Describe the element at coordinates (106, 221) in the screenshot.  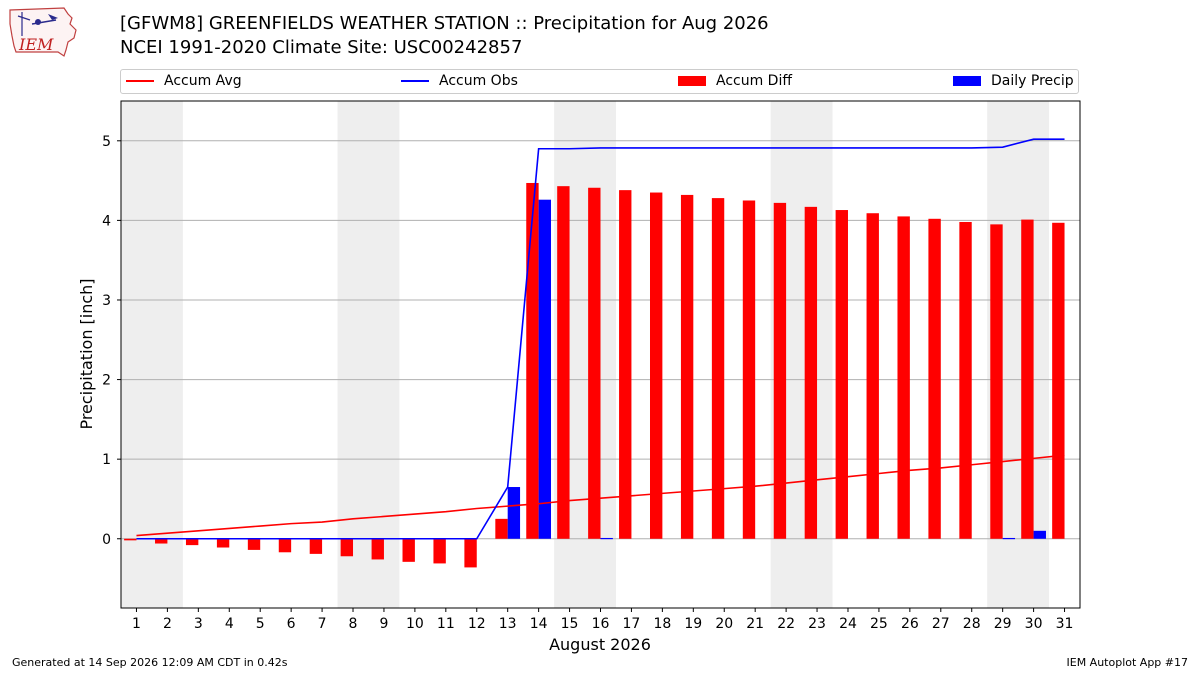
I see `y-tick-label: 4` at that location.